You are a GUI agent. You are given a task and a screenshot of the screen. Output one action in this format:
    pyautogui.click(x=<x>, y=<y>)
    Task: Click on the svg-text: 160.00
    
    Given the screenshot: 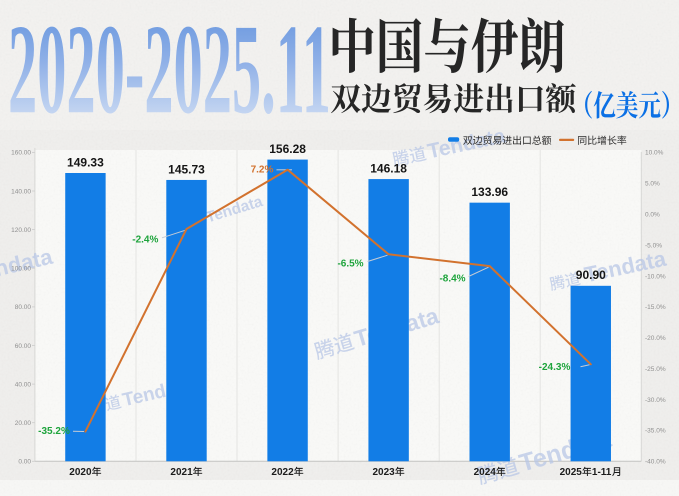 What is the action you would take?
    pyautogui.click(x=21, y=153)
    